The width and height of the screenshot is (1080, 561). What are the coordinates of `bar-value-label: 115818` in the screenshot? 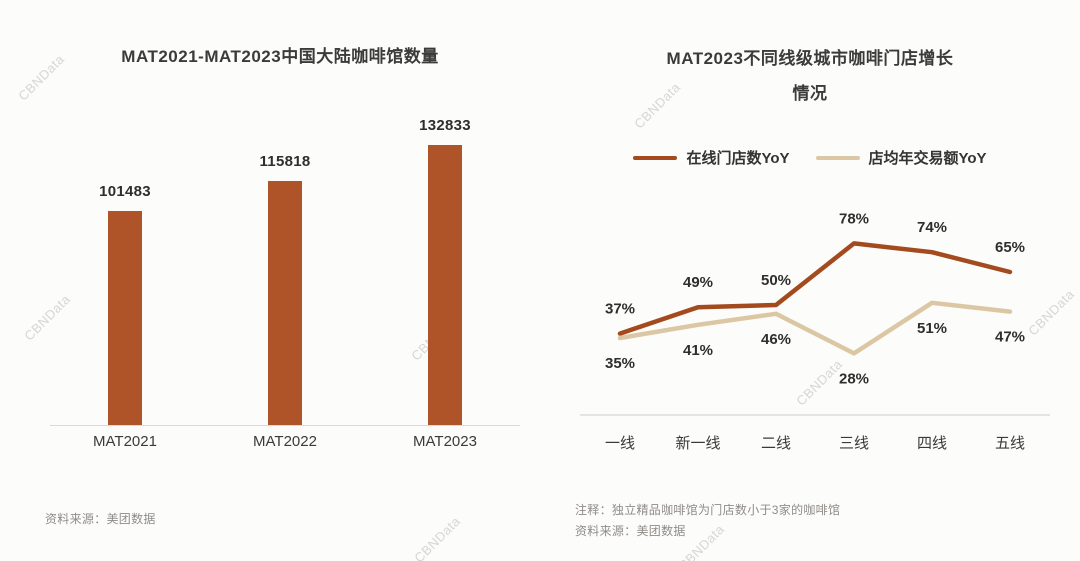 It's located at (285, 161).